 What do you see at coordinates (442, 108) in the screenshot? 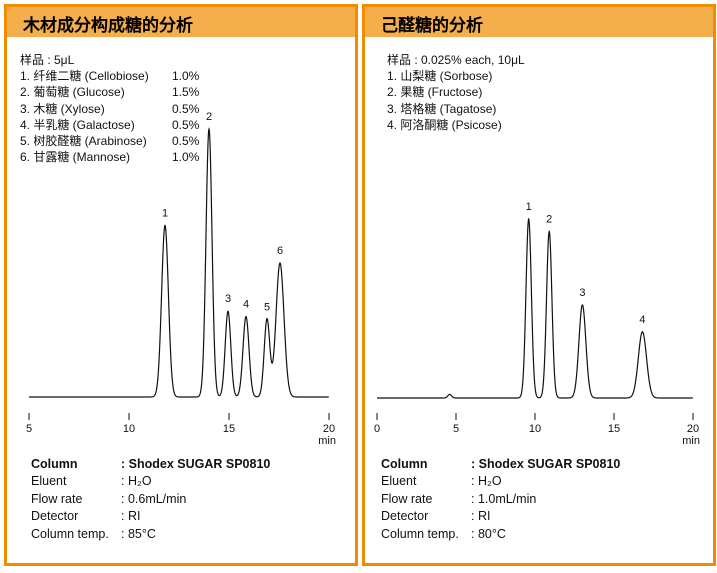
I see `legend-item: 3. 塔格糖 (Tagatose)` at bounding box center [442, 108].